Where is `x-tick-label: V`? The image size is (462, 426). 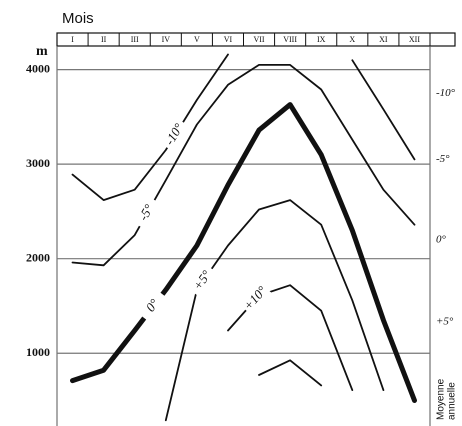 x-tick-label: V is located at coordinates (197, 39).